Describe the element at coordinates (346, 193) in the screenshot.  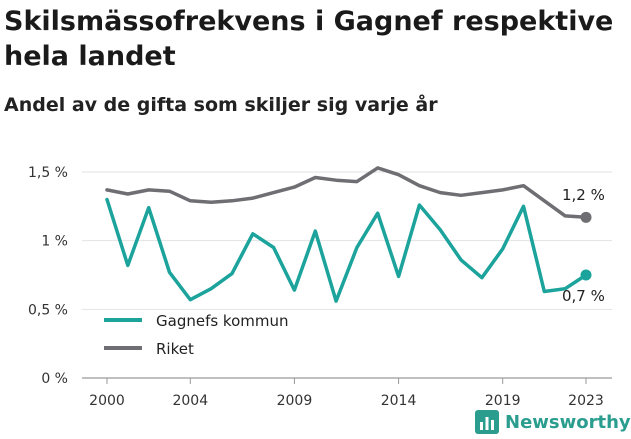
I see `series-line-riket` at that location.